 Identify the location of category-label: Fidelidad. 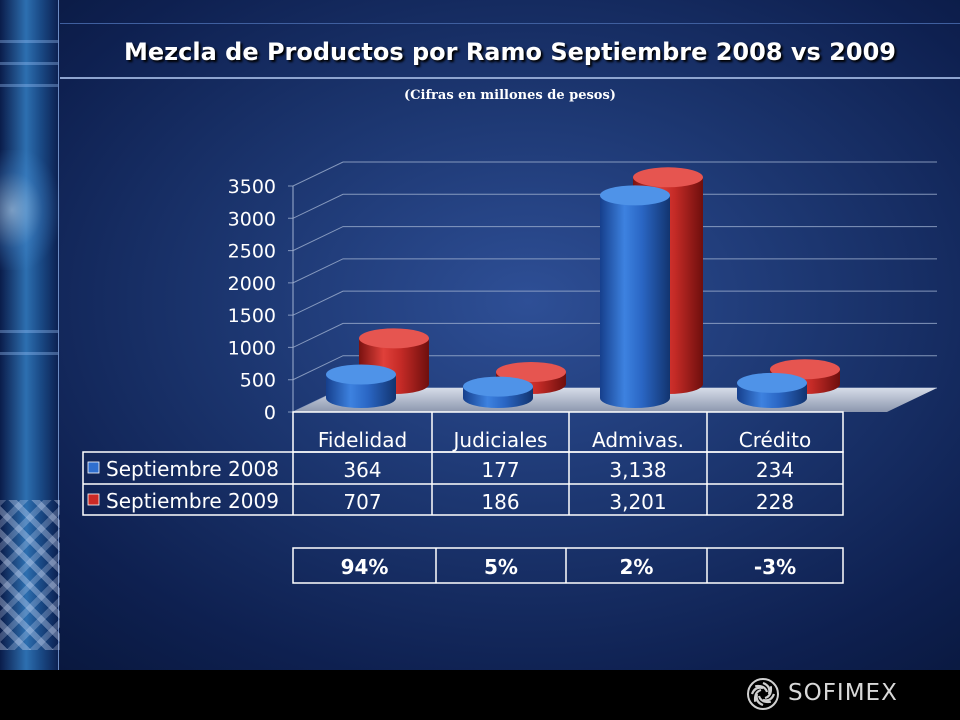
(362, 440).